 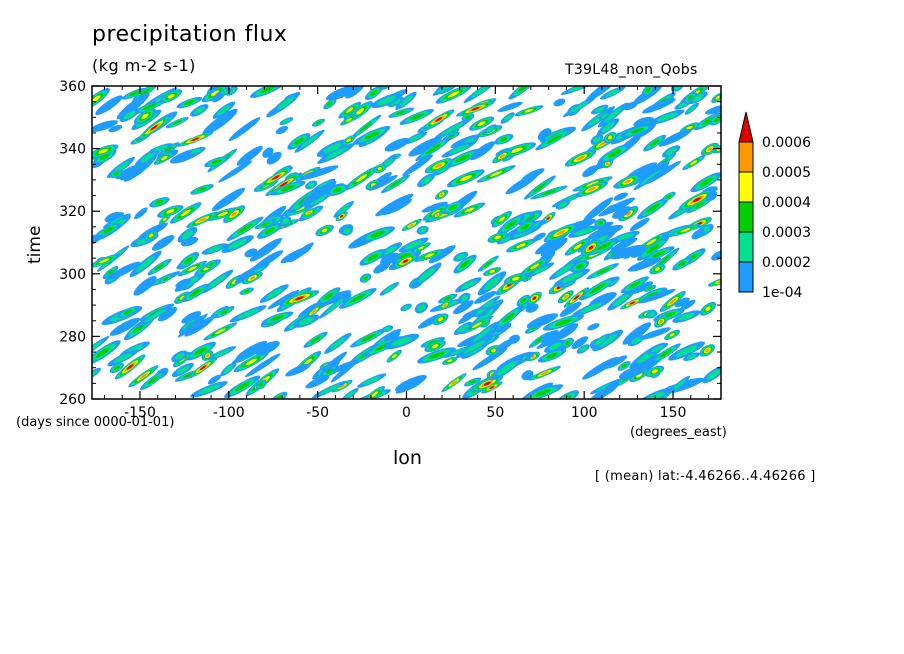 What do you see at coordinates (584, 413) in the screenshot?
I see `x-tick-label: 100` at bounding box center [584, 413].